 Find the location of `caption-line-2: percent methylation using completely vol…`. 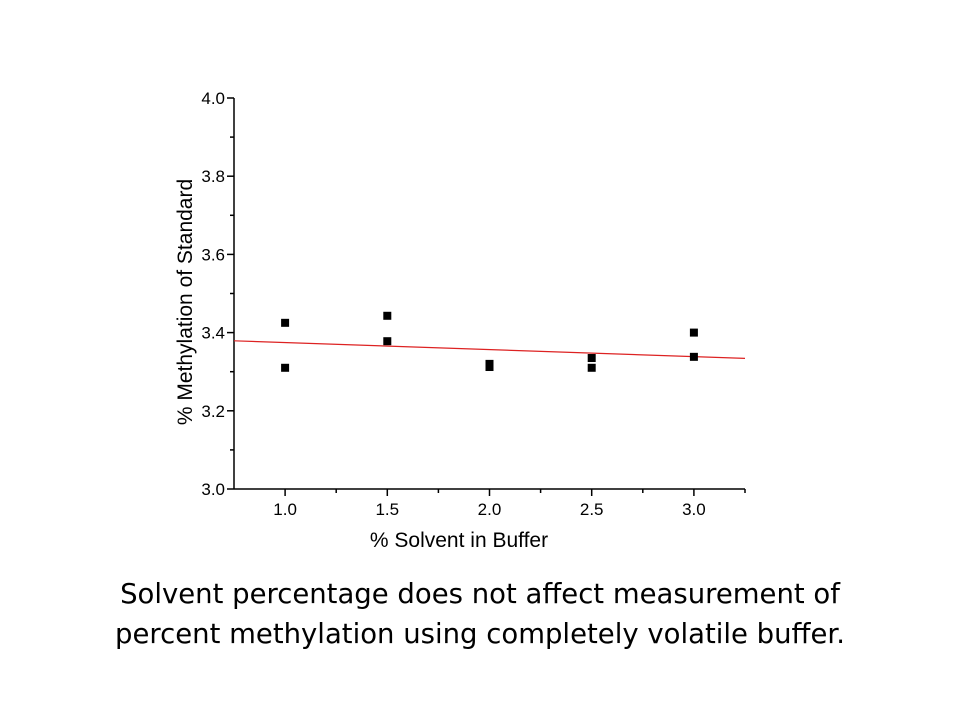

caption-line-2: percent methylation using completely vol… is located at coordinates (480, 634).